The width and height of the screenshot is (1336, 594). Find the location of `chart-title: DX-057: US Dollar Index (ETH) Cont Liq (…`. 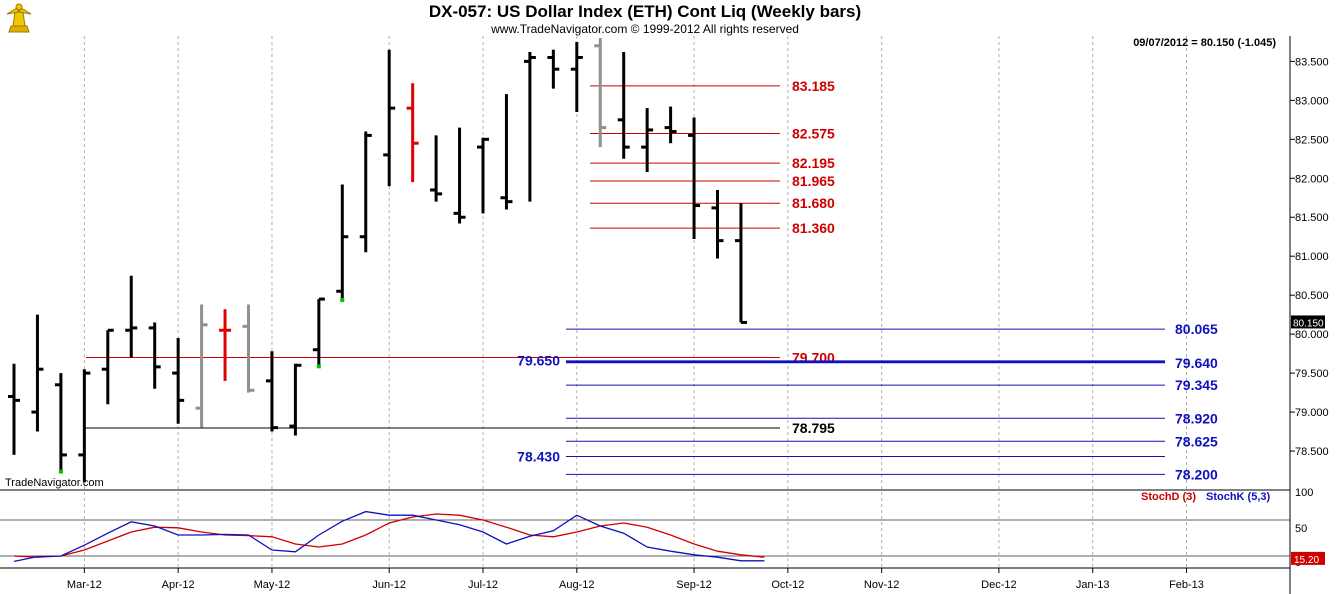

chart-title: DX-057: US Dollar Index (ETH) Cont Liq (… is located at coordinates (645, 11).